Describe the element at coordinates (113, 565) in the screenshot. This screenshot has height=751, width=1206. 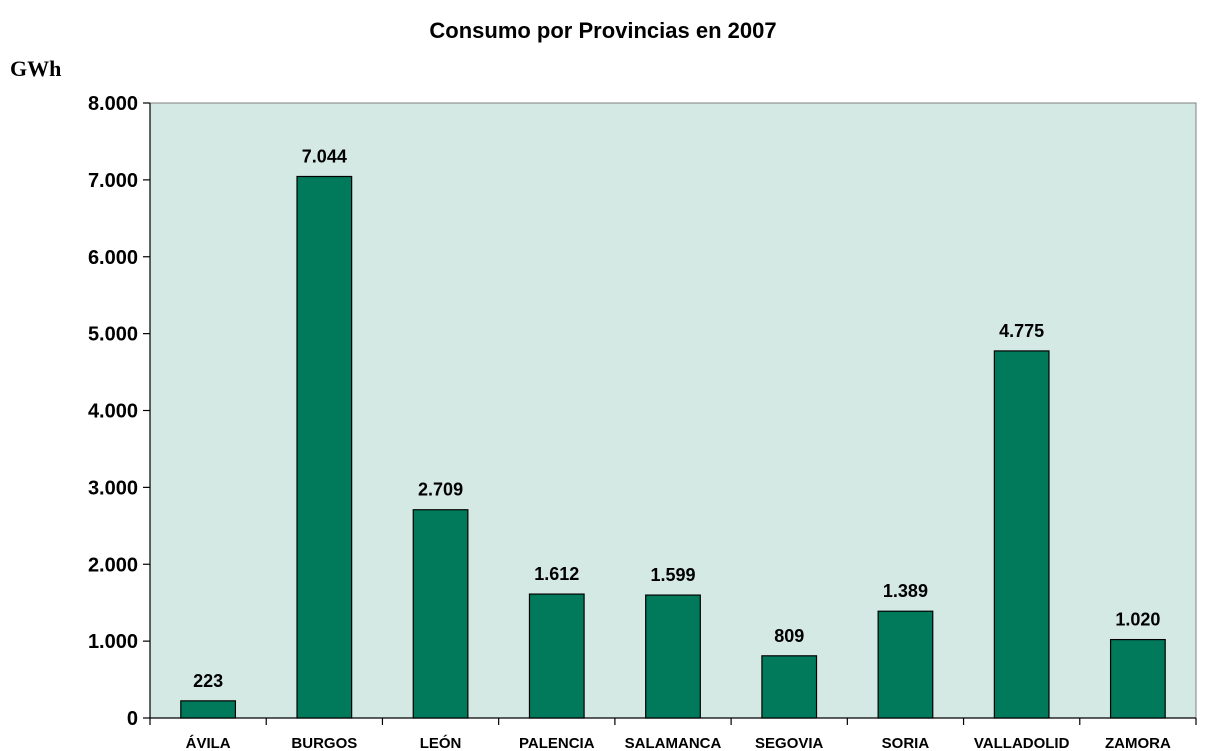
I see `y-tick-label: 2.000` at that location.